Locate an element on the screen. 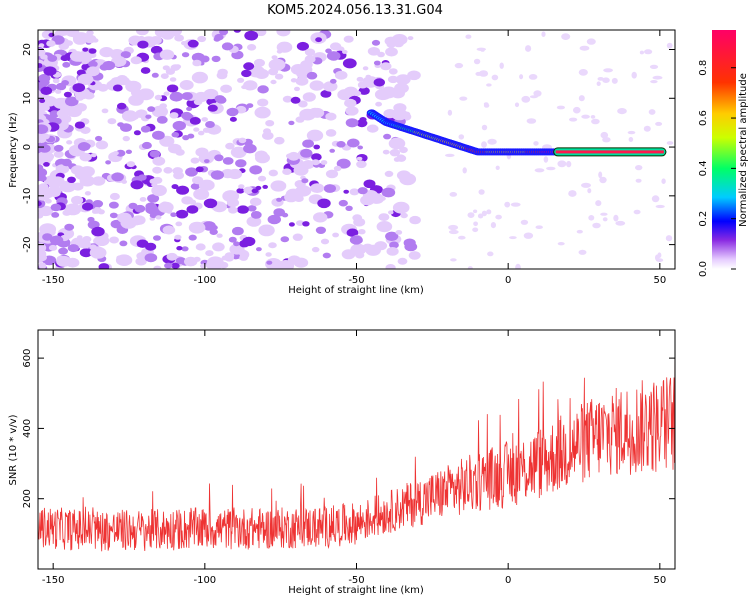 This screenshot has width=750, height=600. snr-y-axis-label: SNR (10 * v/v) is located at coordinates (13, 449).